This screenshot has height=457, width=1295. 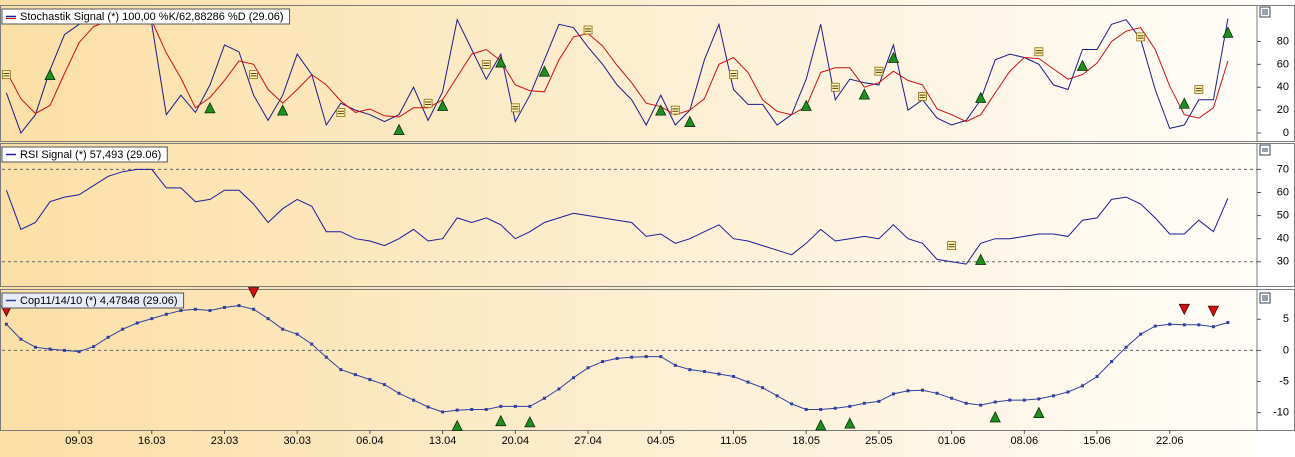 I want to click on legend: RSI Signal (*) 57,493 (29.06), so click(x=84, y=154).